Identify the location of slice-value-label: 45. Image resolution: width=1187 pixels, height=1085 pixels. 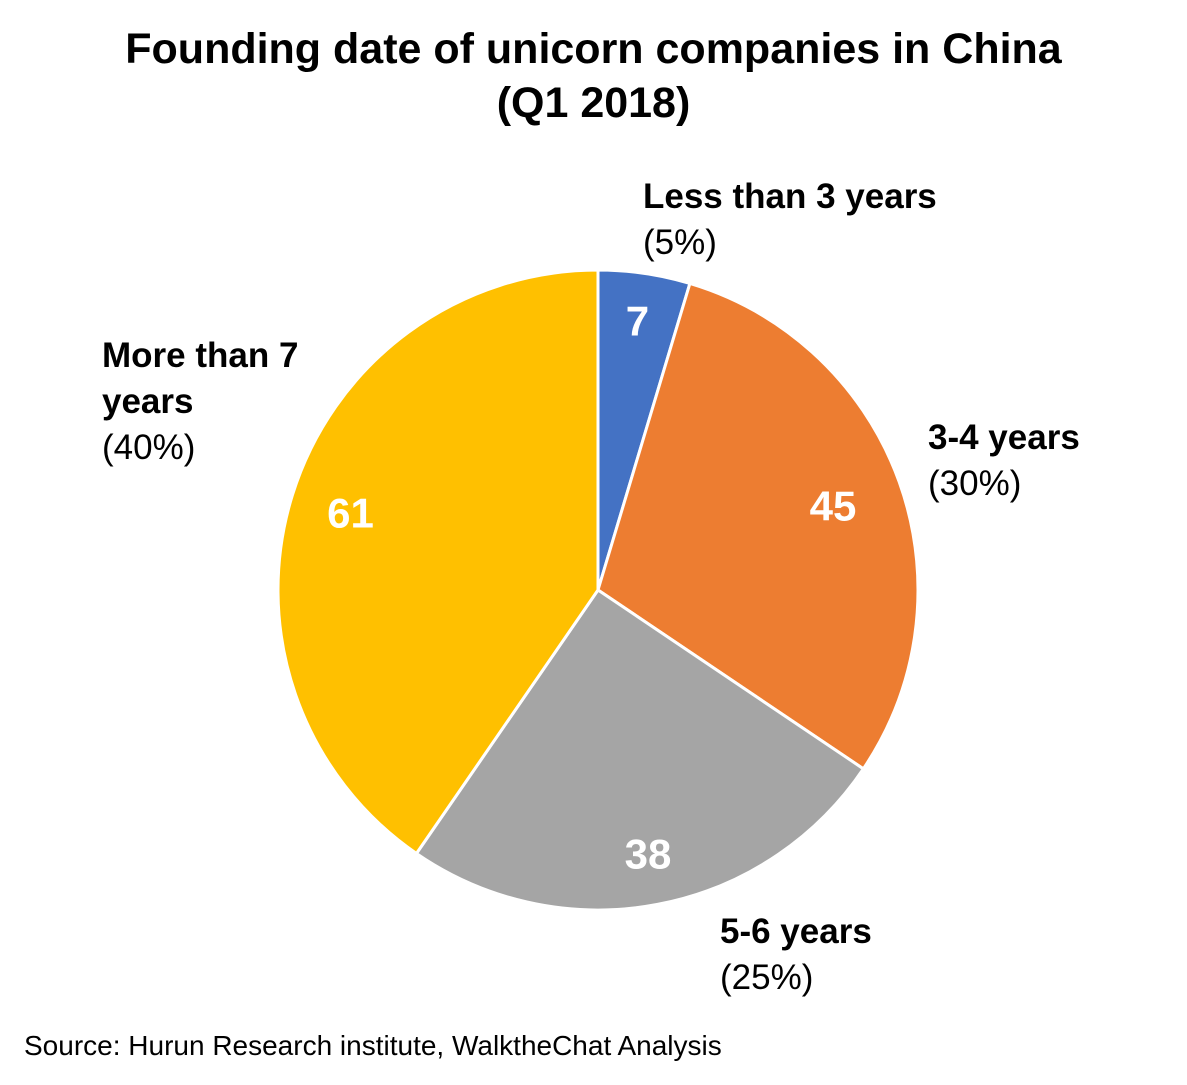
(833, 505).